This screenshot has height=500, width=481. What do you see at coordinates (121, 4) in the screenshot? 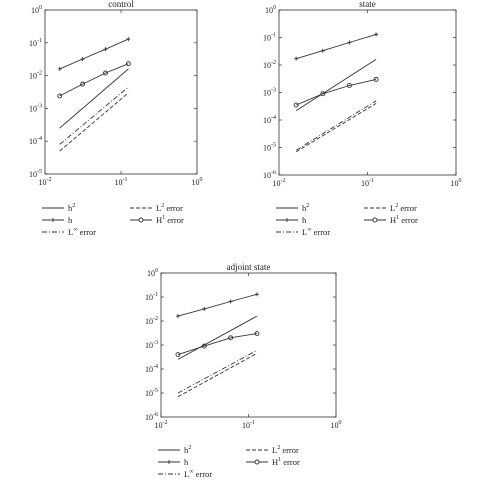
I see `chart-title: control` at bounding box center [121, 4].